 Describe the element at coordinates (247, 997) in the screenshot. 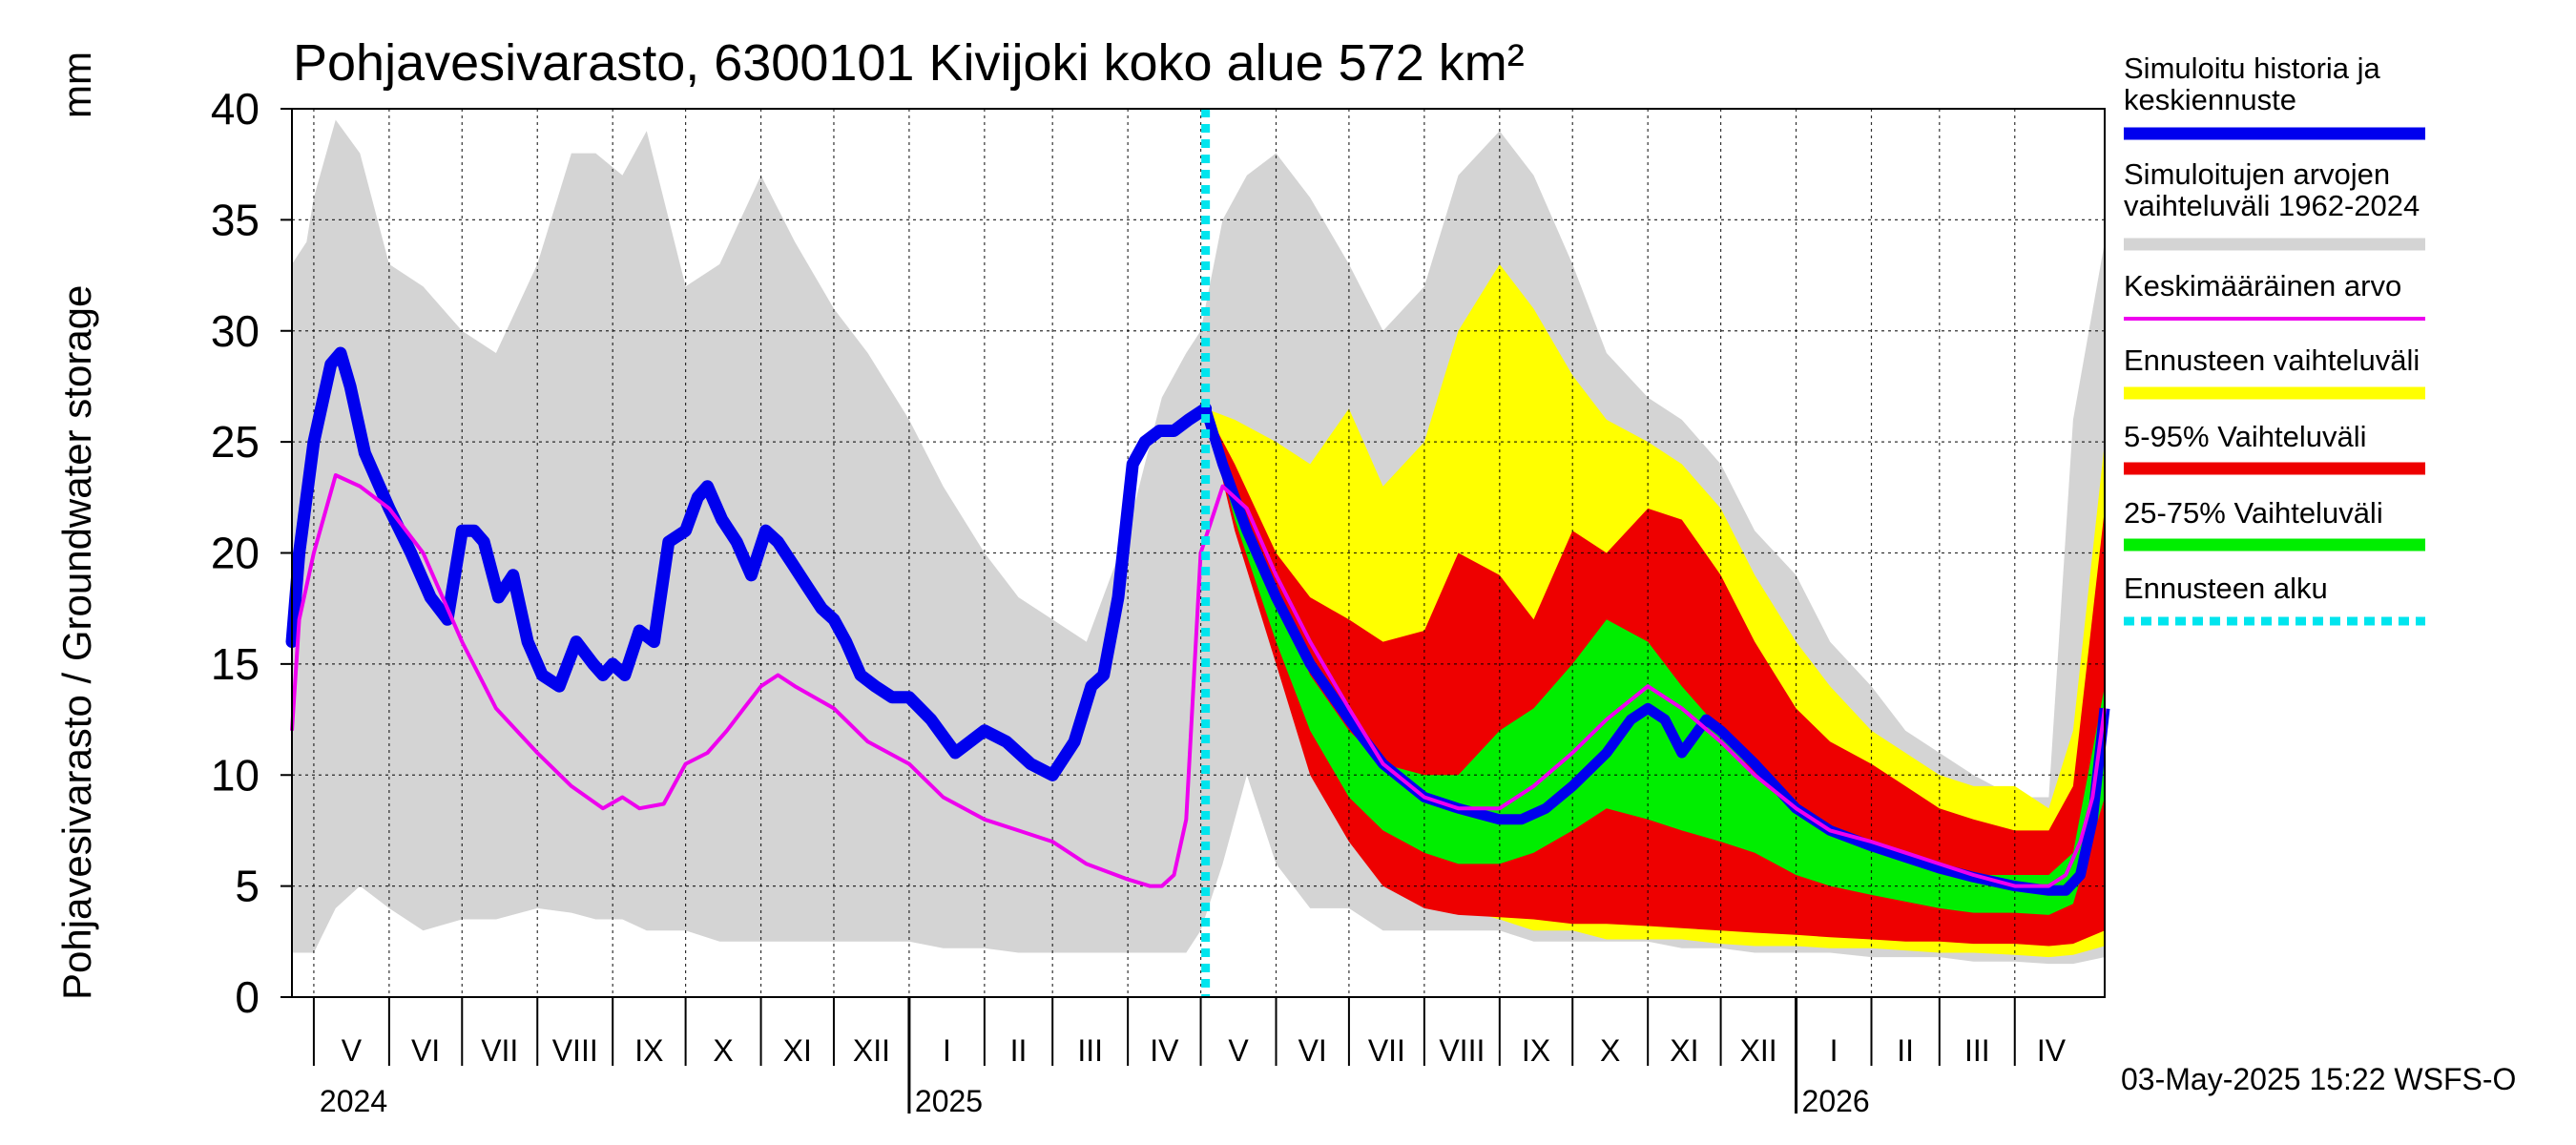

I see `y-tick-label: 0` at that location.